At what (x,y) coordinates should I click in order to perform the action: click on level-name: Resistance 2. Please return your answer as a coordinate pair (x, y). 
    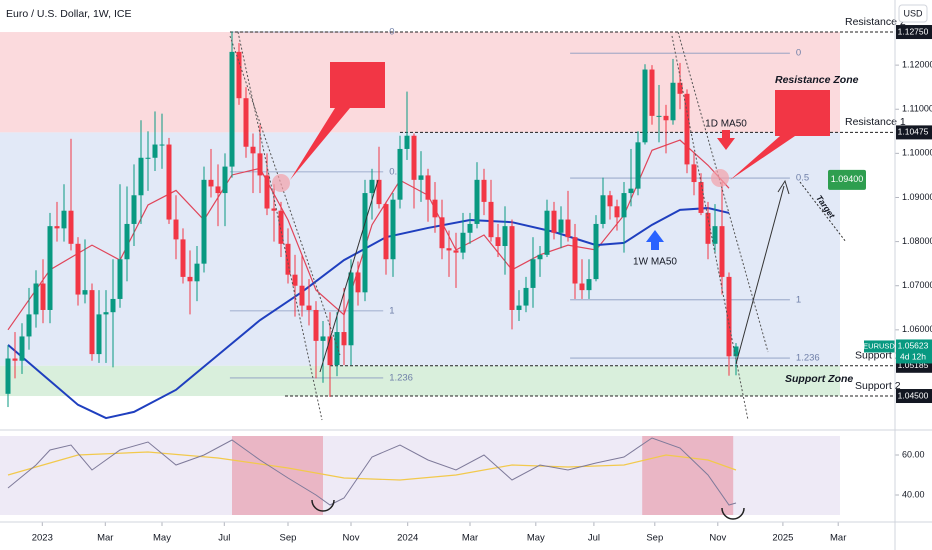
    Looking at the image, I should click on (875, 22).